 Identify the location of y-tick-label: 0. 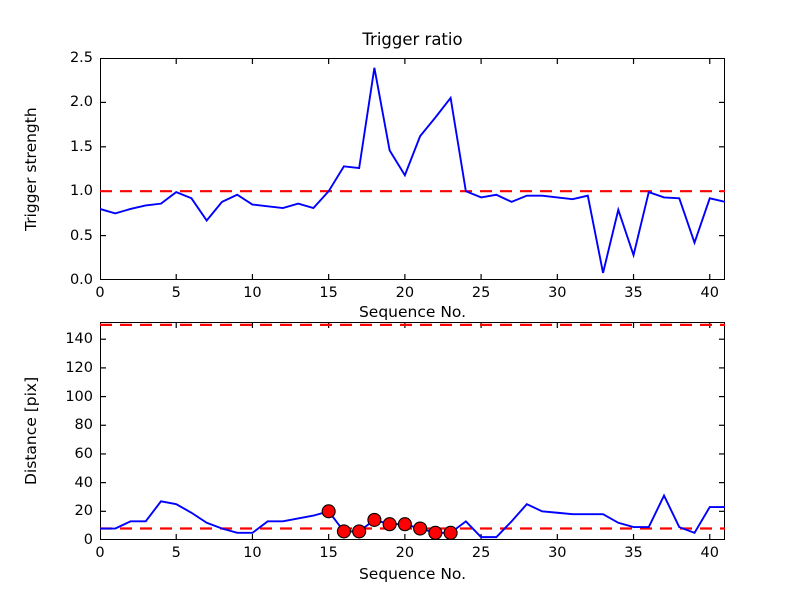
(88, 540).